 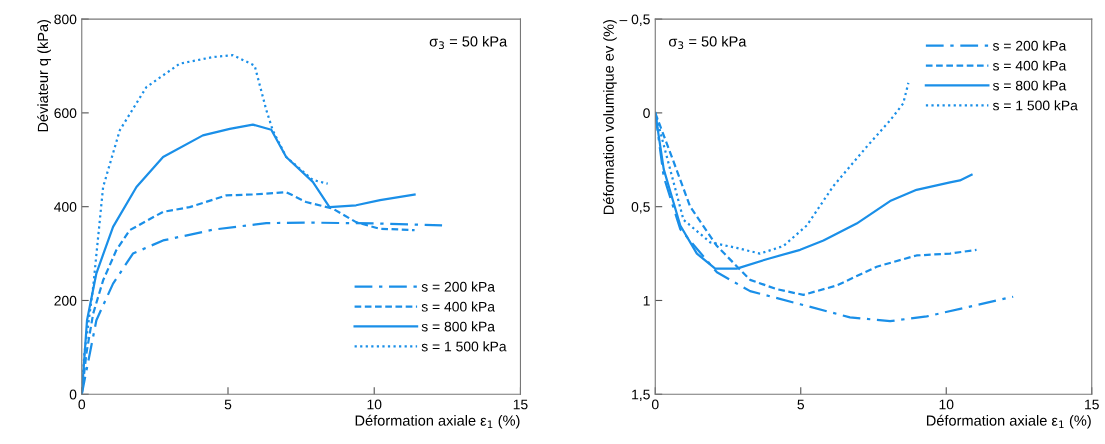 What do you see at coordinates (44, 75) in the screenshot?
I see `y-axis-title: Déviateur q (kPa)` at bounding box center [44, 75].